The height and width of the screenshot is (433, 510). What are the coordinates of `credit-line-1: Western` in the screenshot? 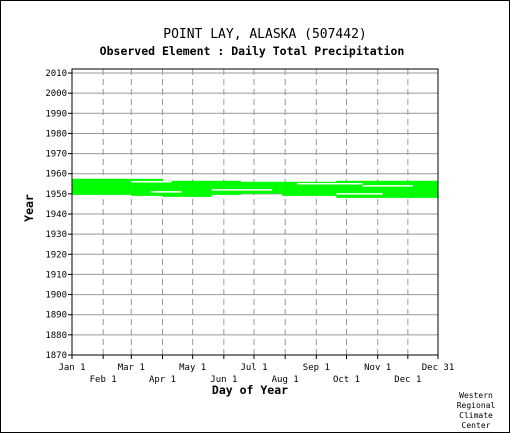 It's located at (476, 395).